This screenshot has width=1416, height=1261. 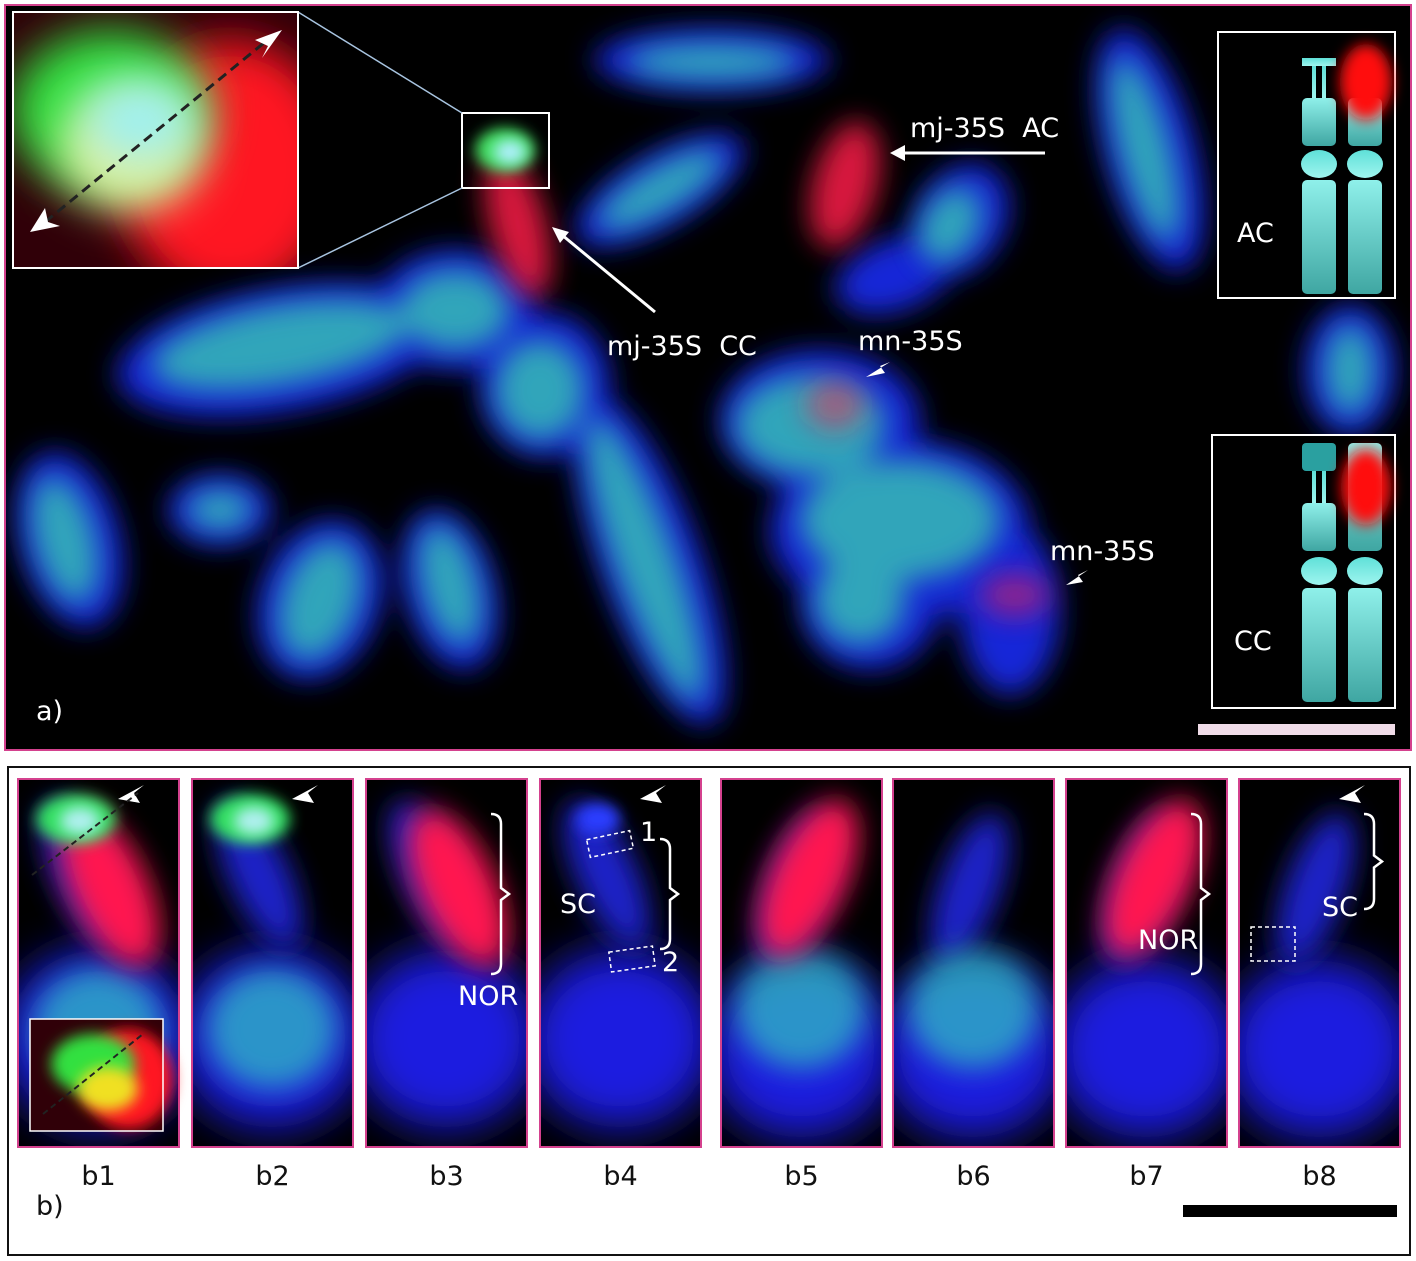 What do you see at coordinates (608, 273) in the screenshot?
I see `arrow` at bounding box center [608, 273].